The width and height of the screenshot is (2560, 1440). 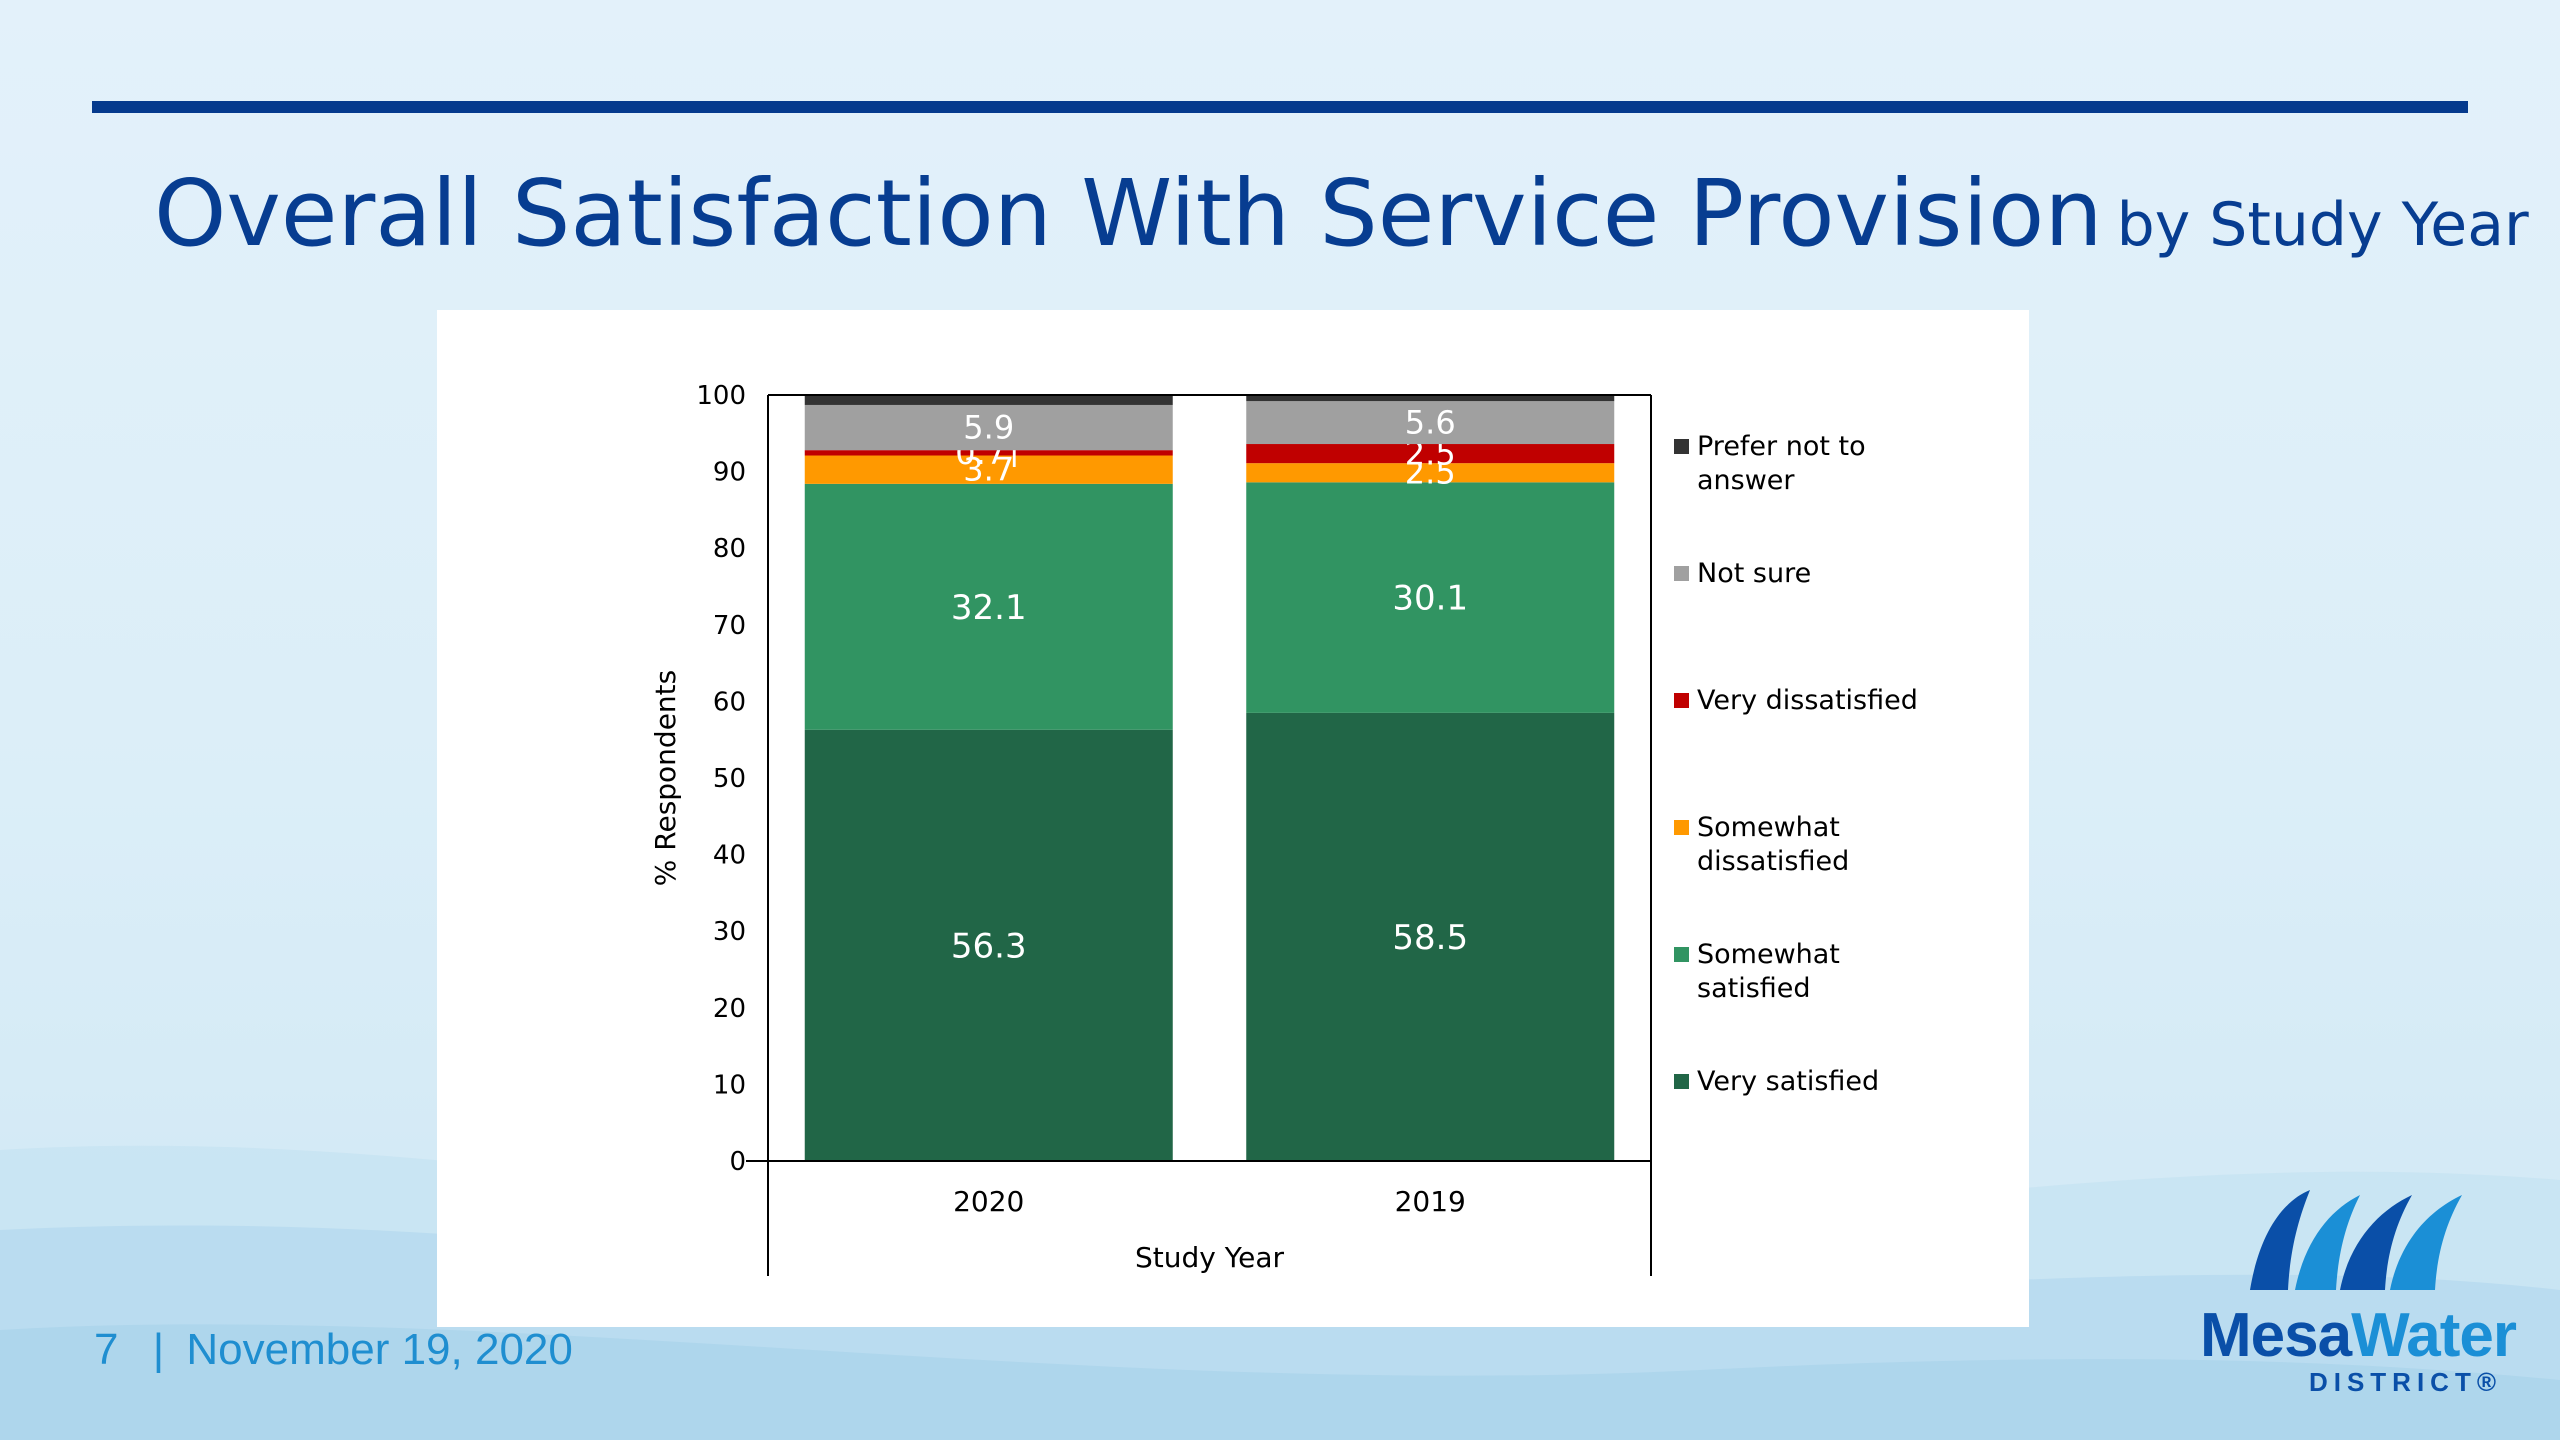 What do you see at coordinates (729, 856) in the screenshot?
I see `y-tick-label: 40` at bounding box center [729, 856].